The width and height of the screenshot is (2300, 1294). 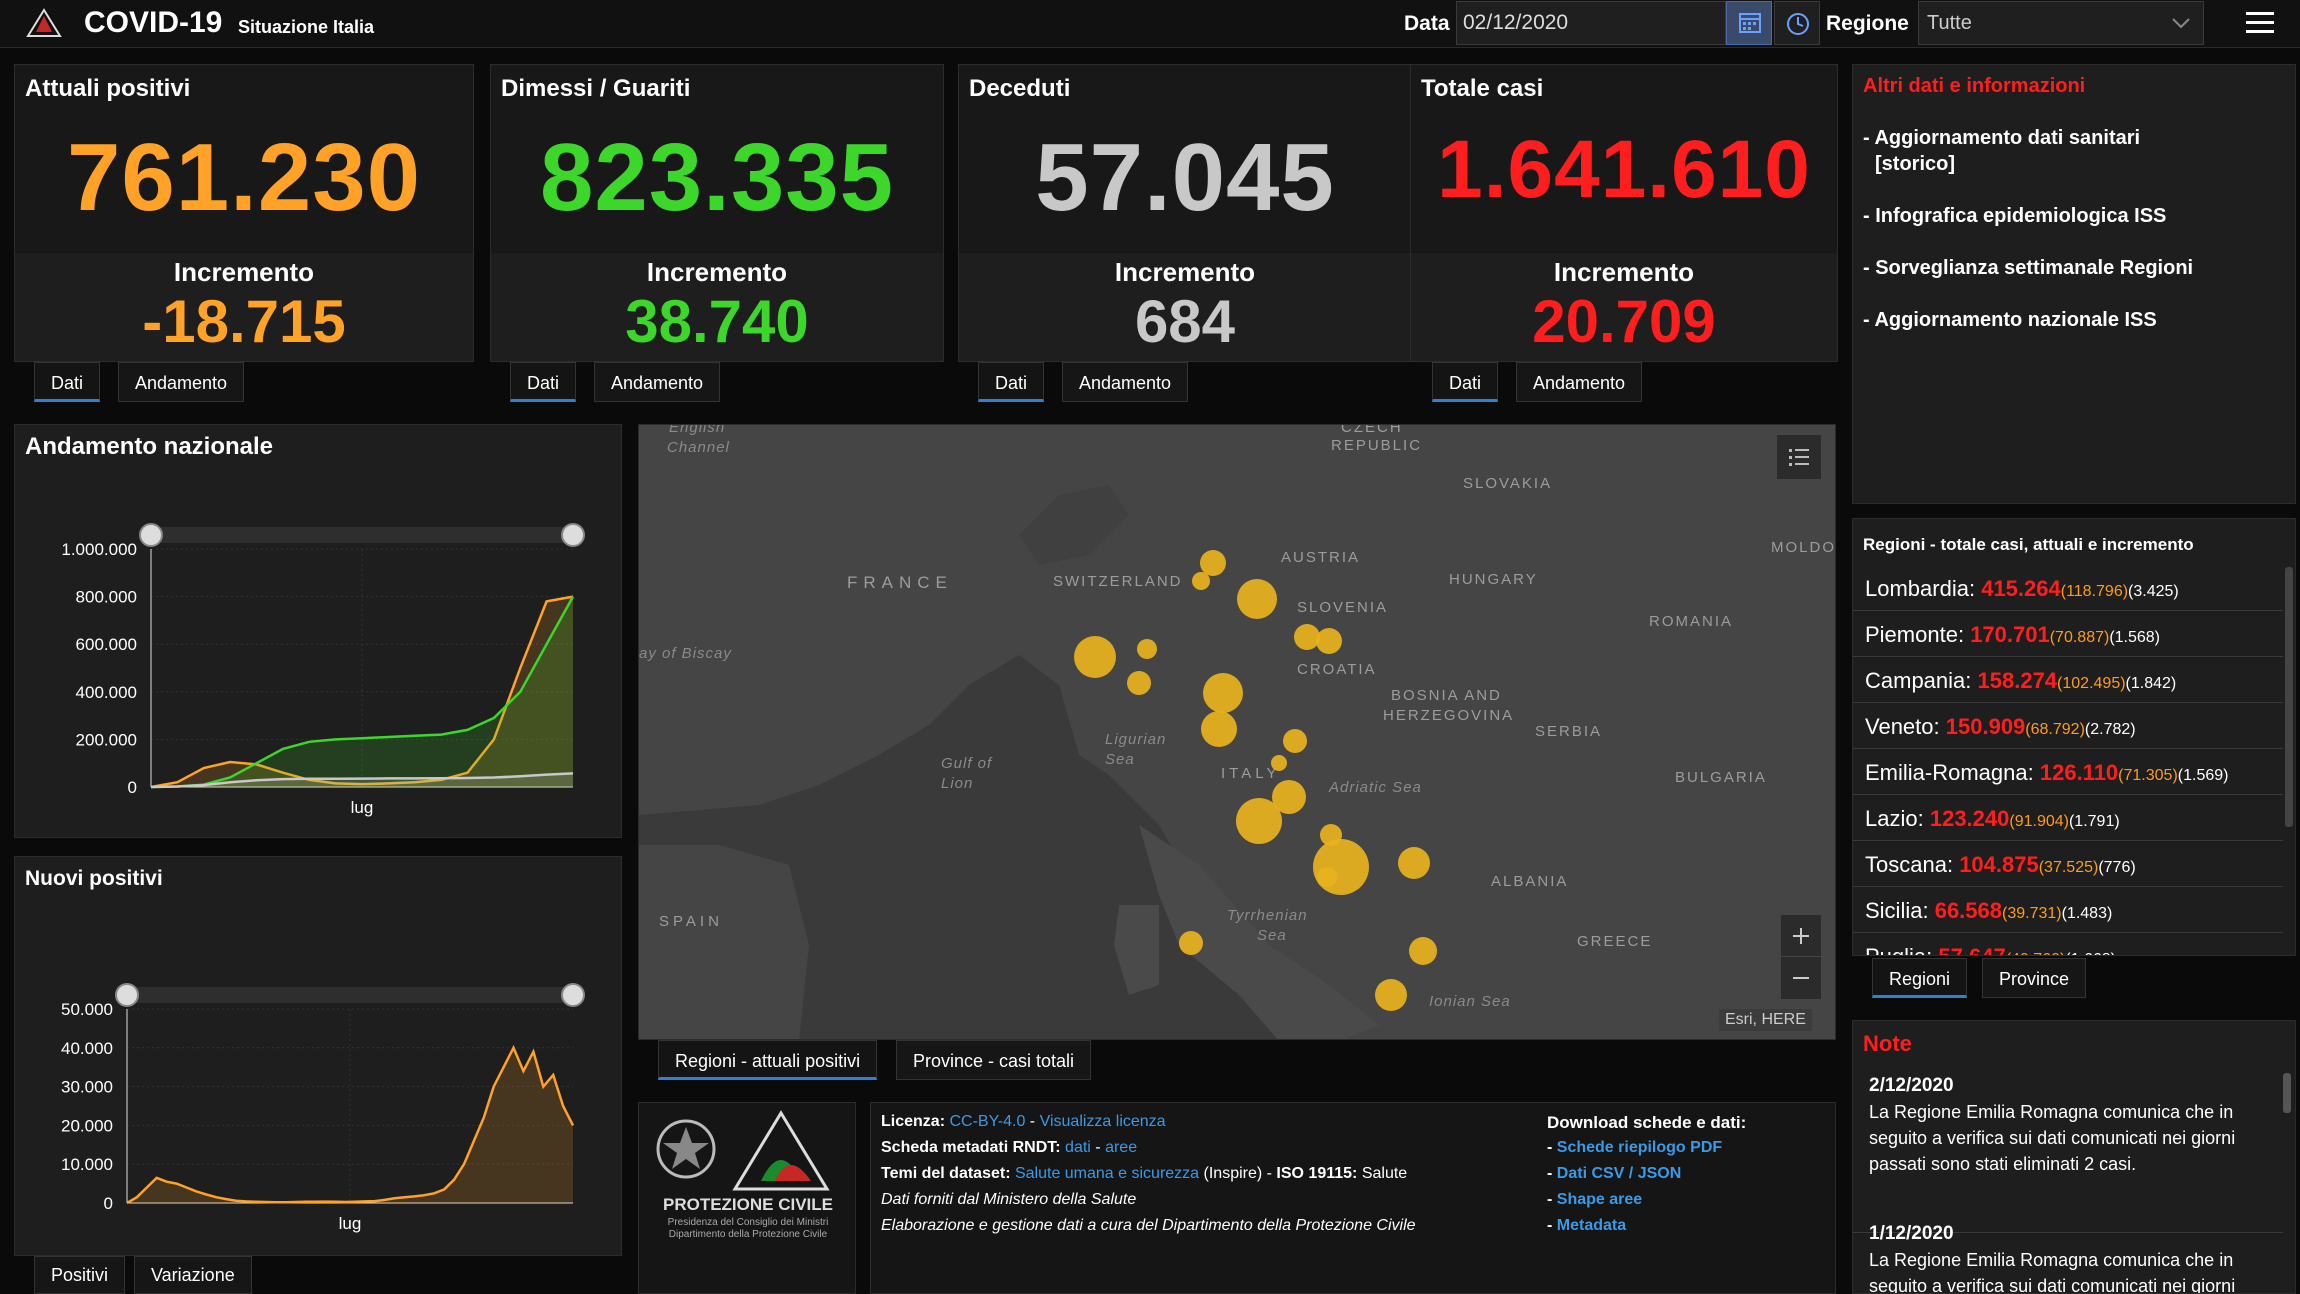 I want to click on zoom-in-button, so click(x=1801, y=936).